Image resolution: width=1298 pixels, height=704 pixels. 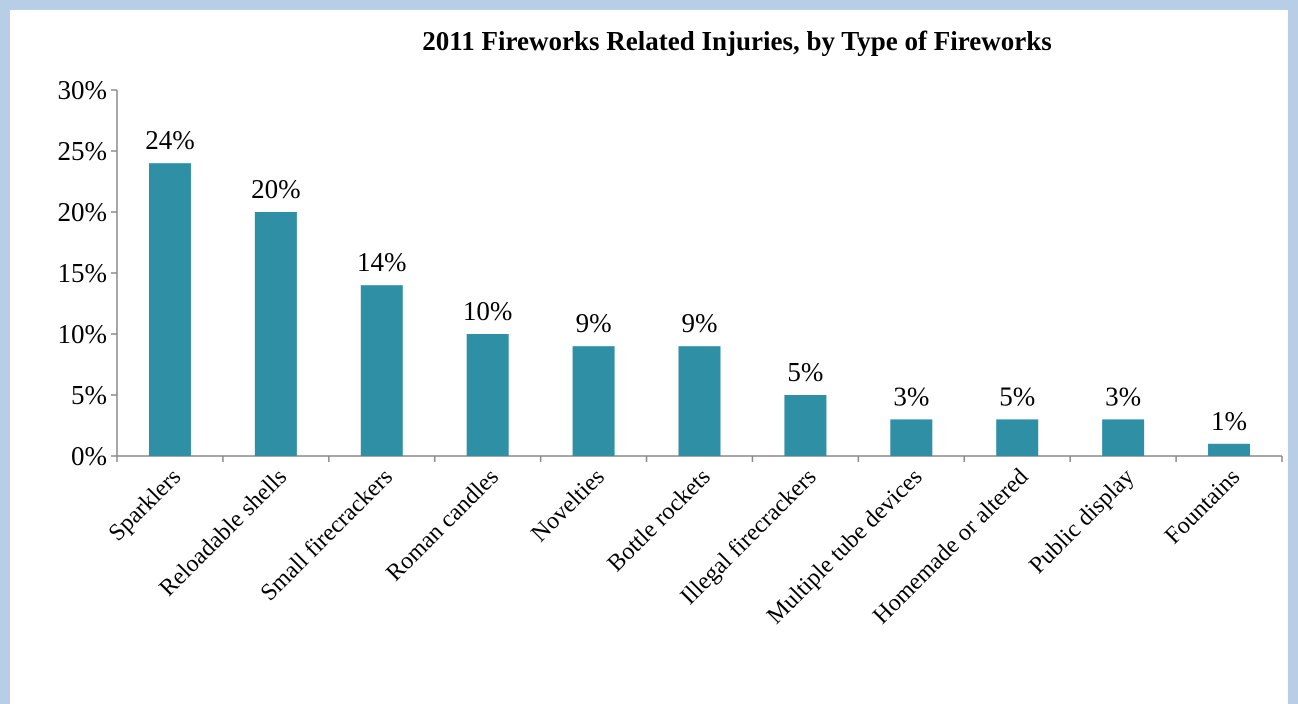 I want to click on data-label: 24%, so click(x=170, y=140).